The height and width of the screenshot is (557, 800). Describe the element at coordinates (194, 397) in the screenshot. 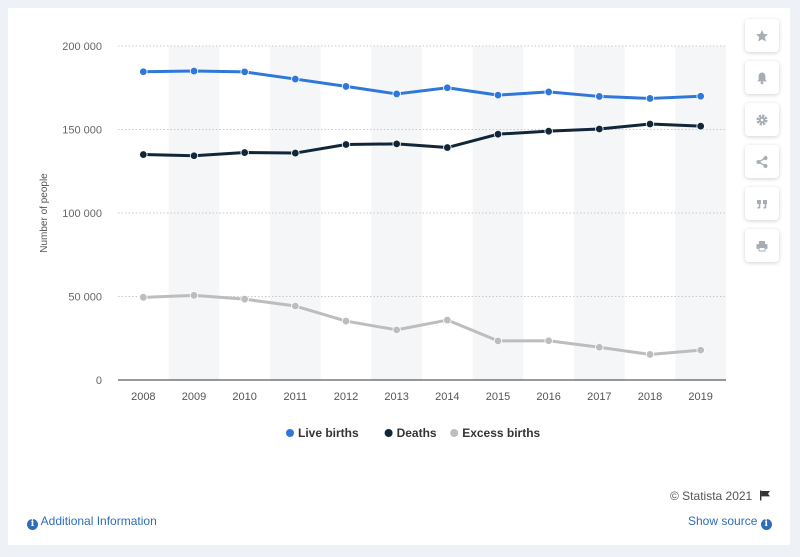

I see `x-tick-label: 2009` at that location.